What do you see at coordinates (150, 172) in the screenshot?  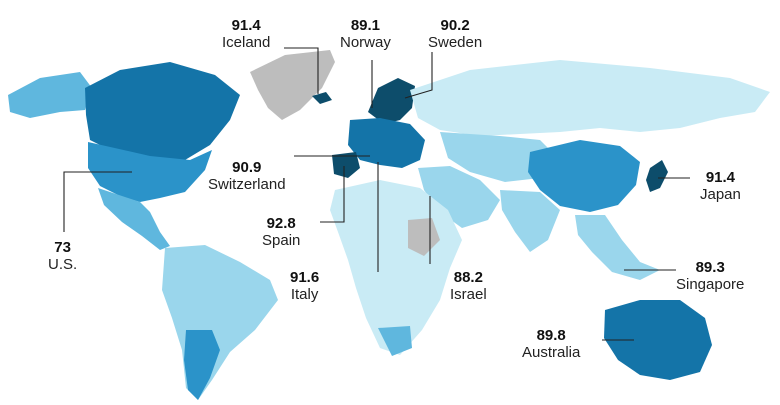 I see `region-us` at bounding box center [150, 172].